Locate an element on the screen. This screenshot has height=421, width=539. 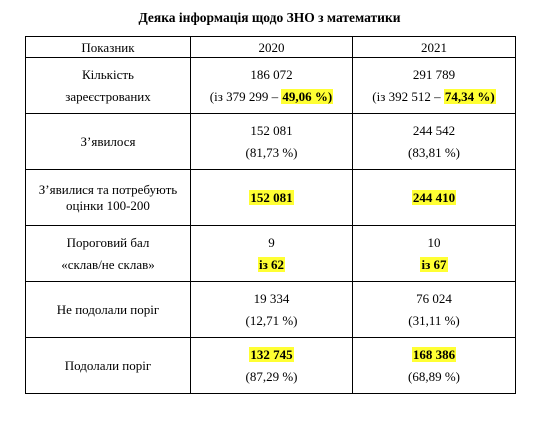
row-label-line: Пороговий бал is located at coordinates (108, 242).